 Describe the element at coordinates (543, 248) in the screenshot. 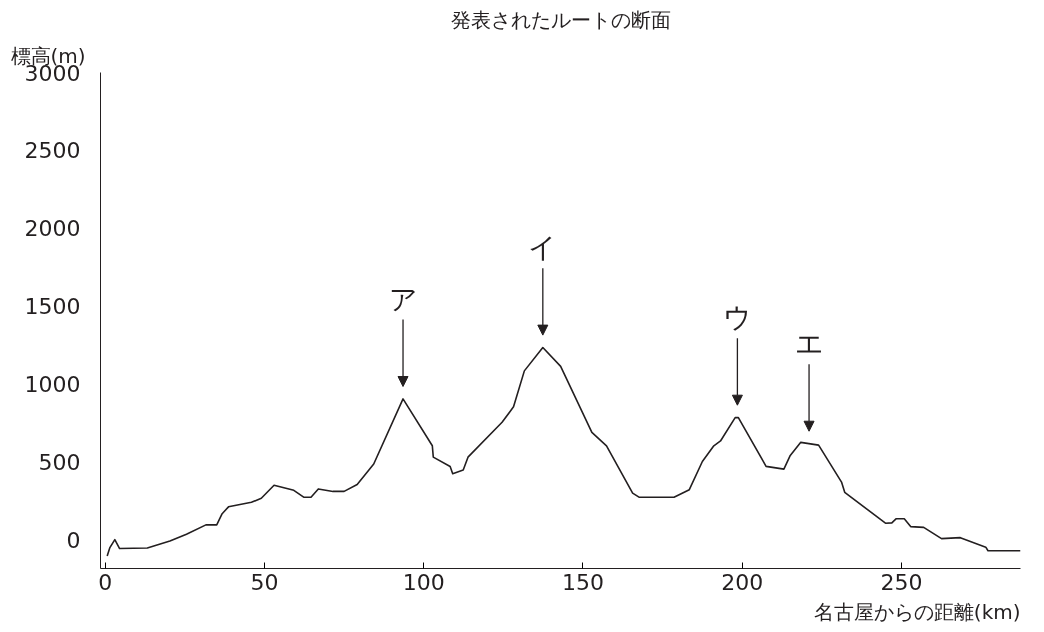

I see `annotation: イ` at that location.